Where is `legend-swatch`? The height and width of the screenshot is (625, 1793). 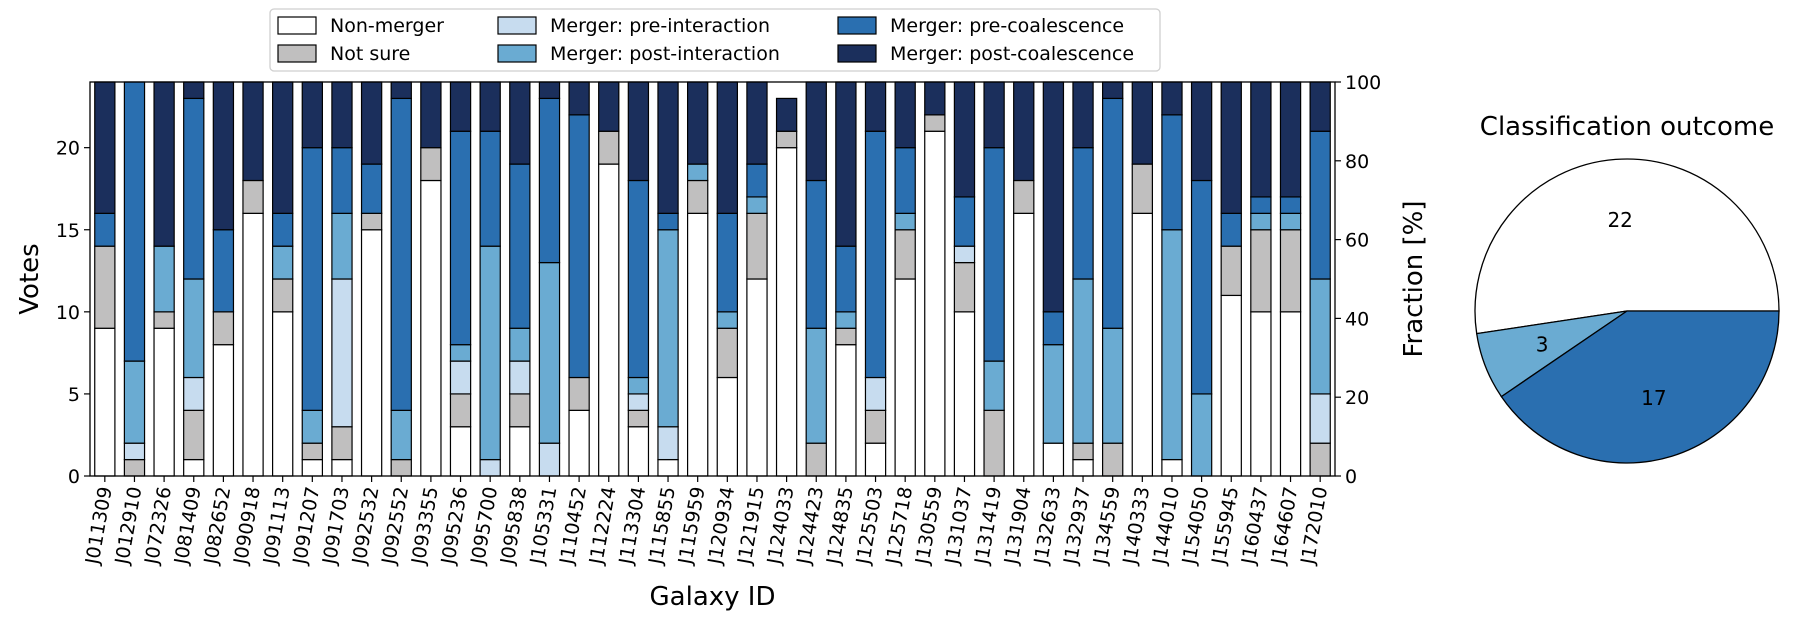
legend-swatch is located at coordinates (857, 25).